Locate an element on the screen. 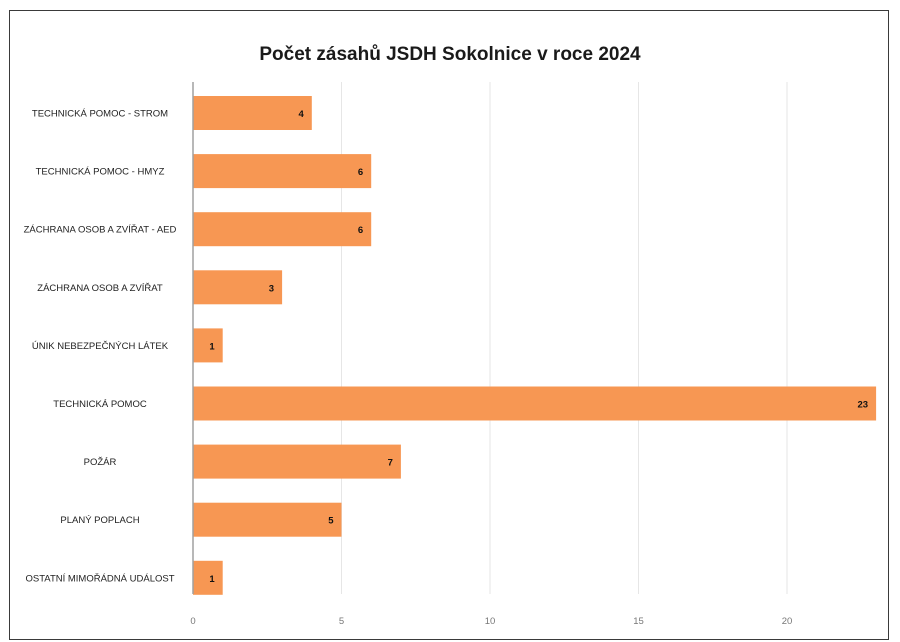  data-label: 5 is located at coordinates (331, 521).